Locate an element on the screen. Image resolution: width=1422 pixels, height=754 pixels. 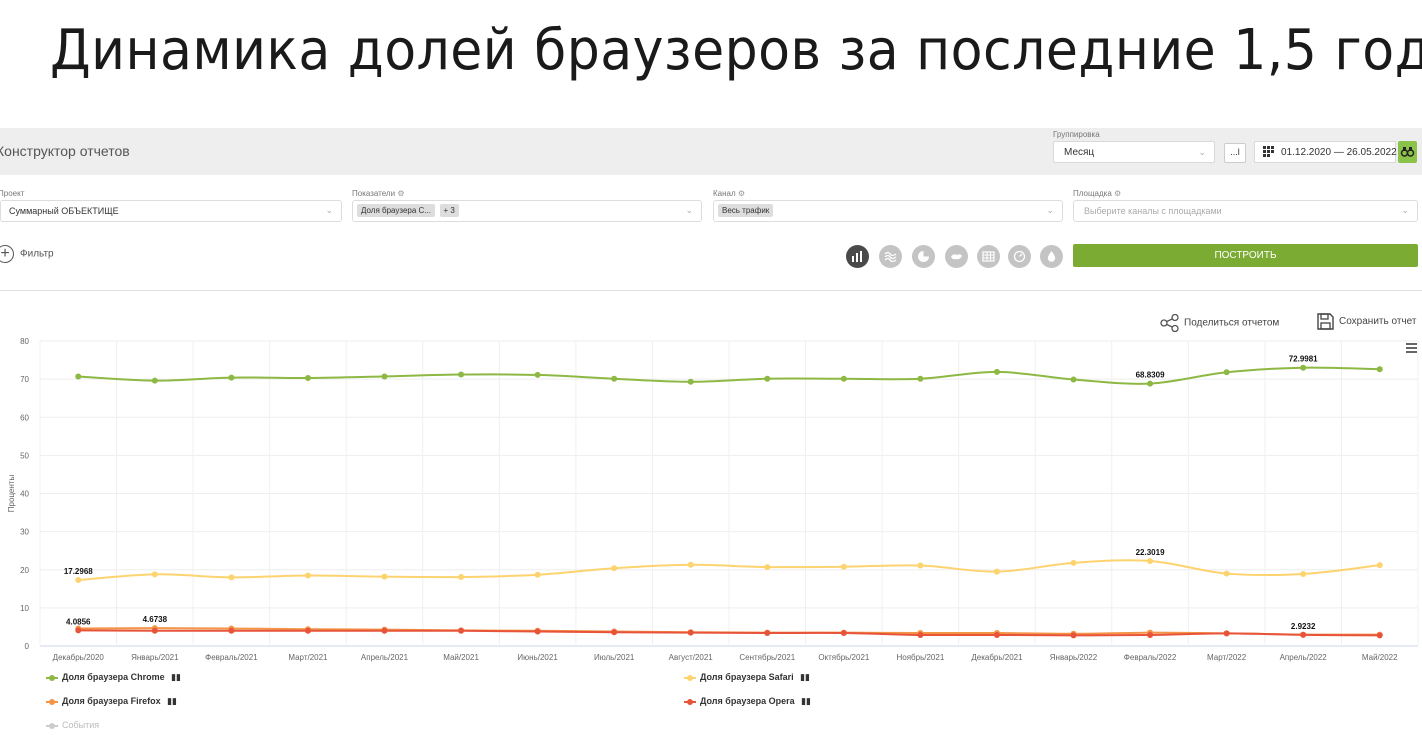
date-range-picker: 01.12.2020 — 26.05.2022 is located at coordinates (1325, 152).